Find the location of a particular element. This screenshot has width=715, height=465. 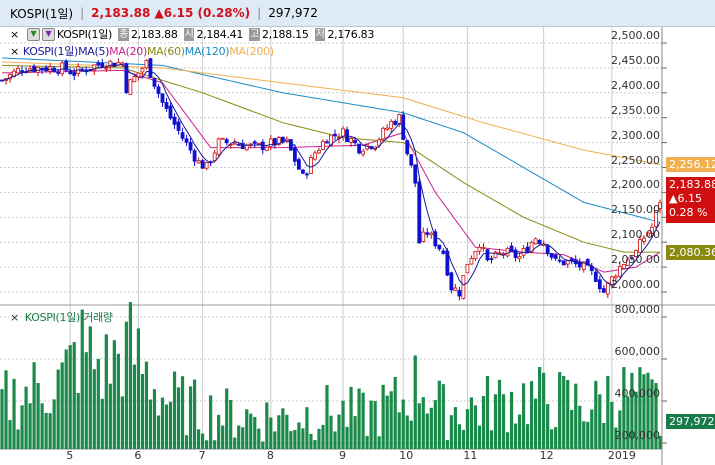

open-value: 2,184.41 is located at coordinates (220, 34).